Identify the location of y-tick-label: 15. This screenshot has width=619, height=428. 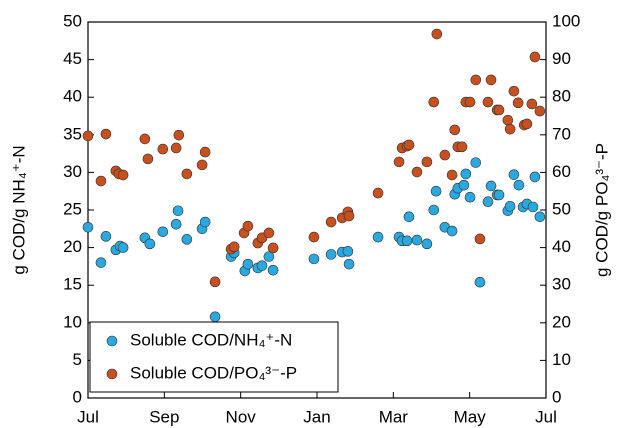
(72, 284).